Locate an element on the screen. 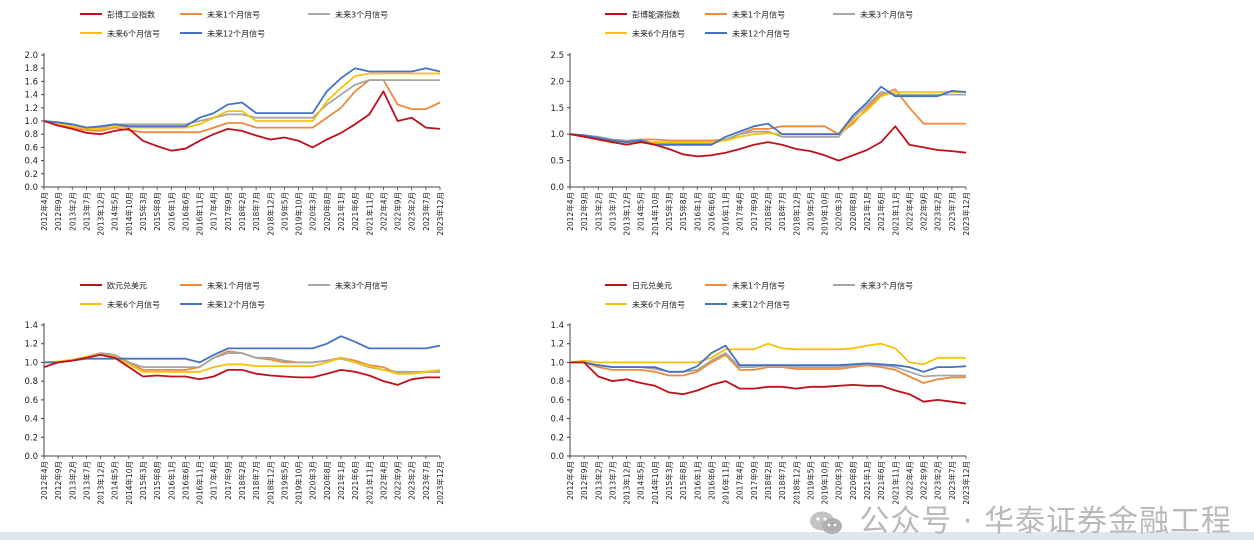 The height and width of the screenshot is (544, 1254). legend-item: 未来12个月信号 is located at coordinates (747, 34).